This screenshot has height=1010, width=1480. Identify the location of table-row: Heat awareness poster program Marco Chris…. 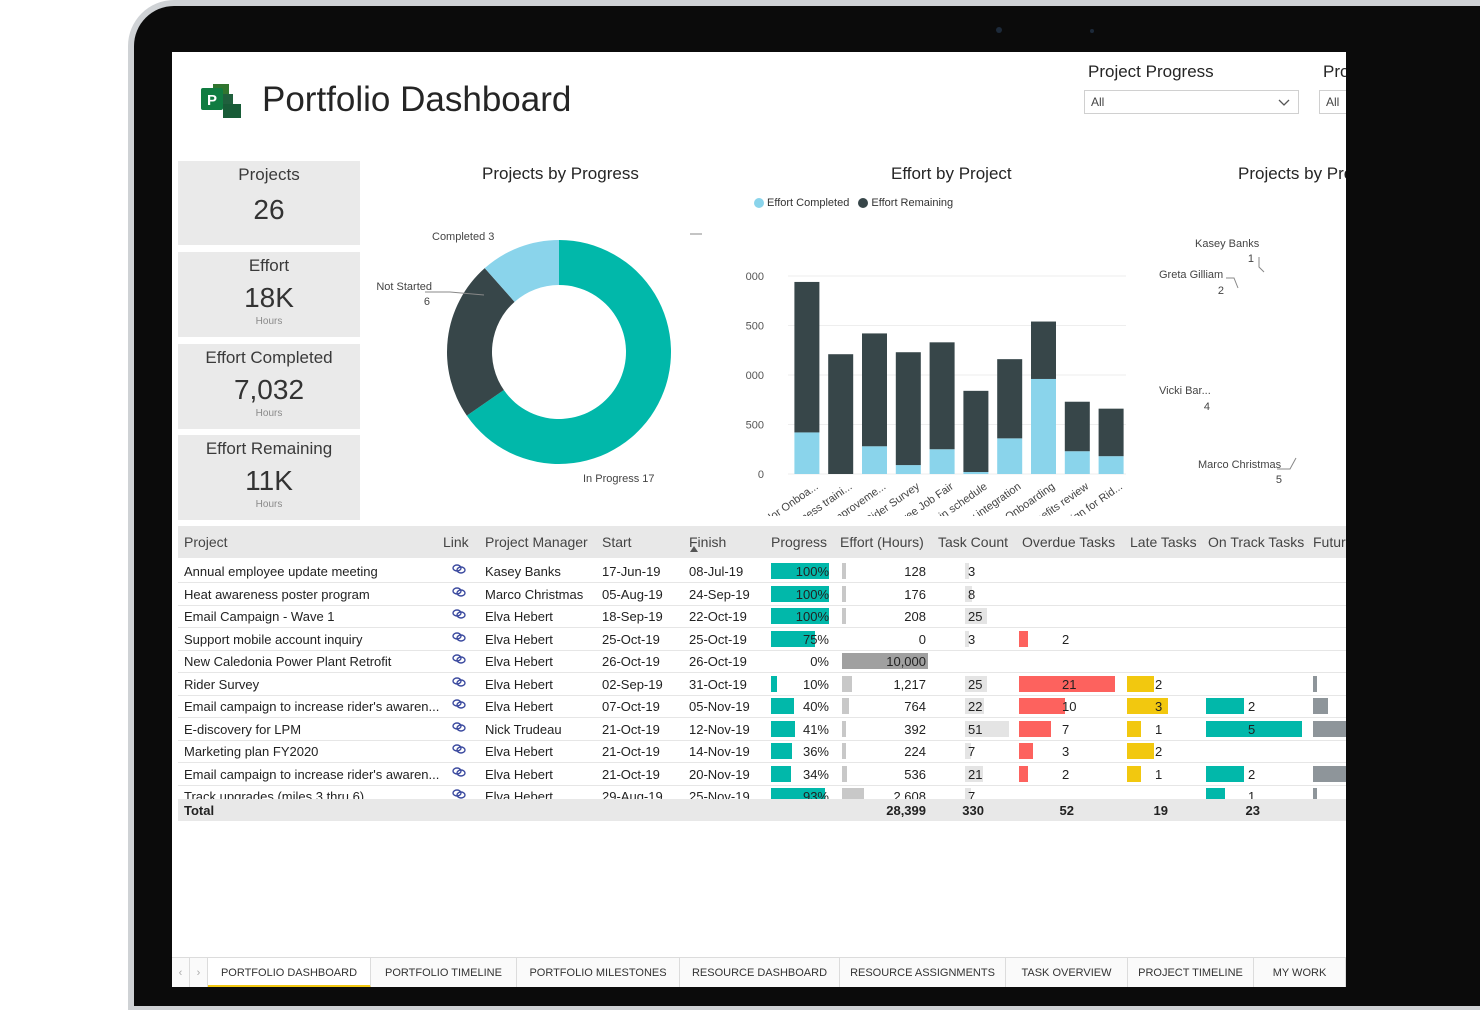
(762, 594).